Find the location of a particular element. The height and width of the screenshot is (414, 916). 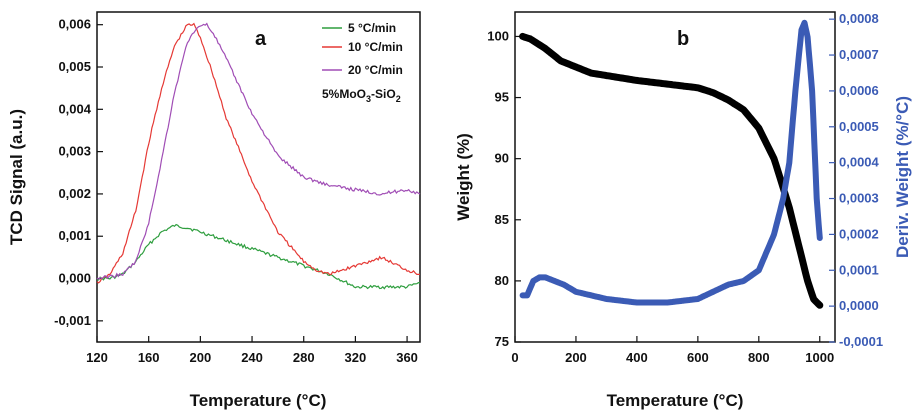

y-tick-label-b-right: 0,0001 is located at coordinates (859, 269).